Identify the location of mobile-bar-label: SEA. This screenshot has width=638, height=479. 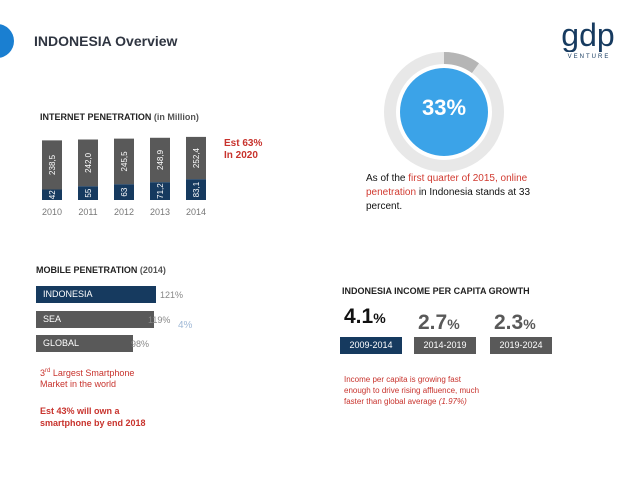
(52, 319).